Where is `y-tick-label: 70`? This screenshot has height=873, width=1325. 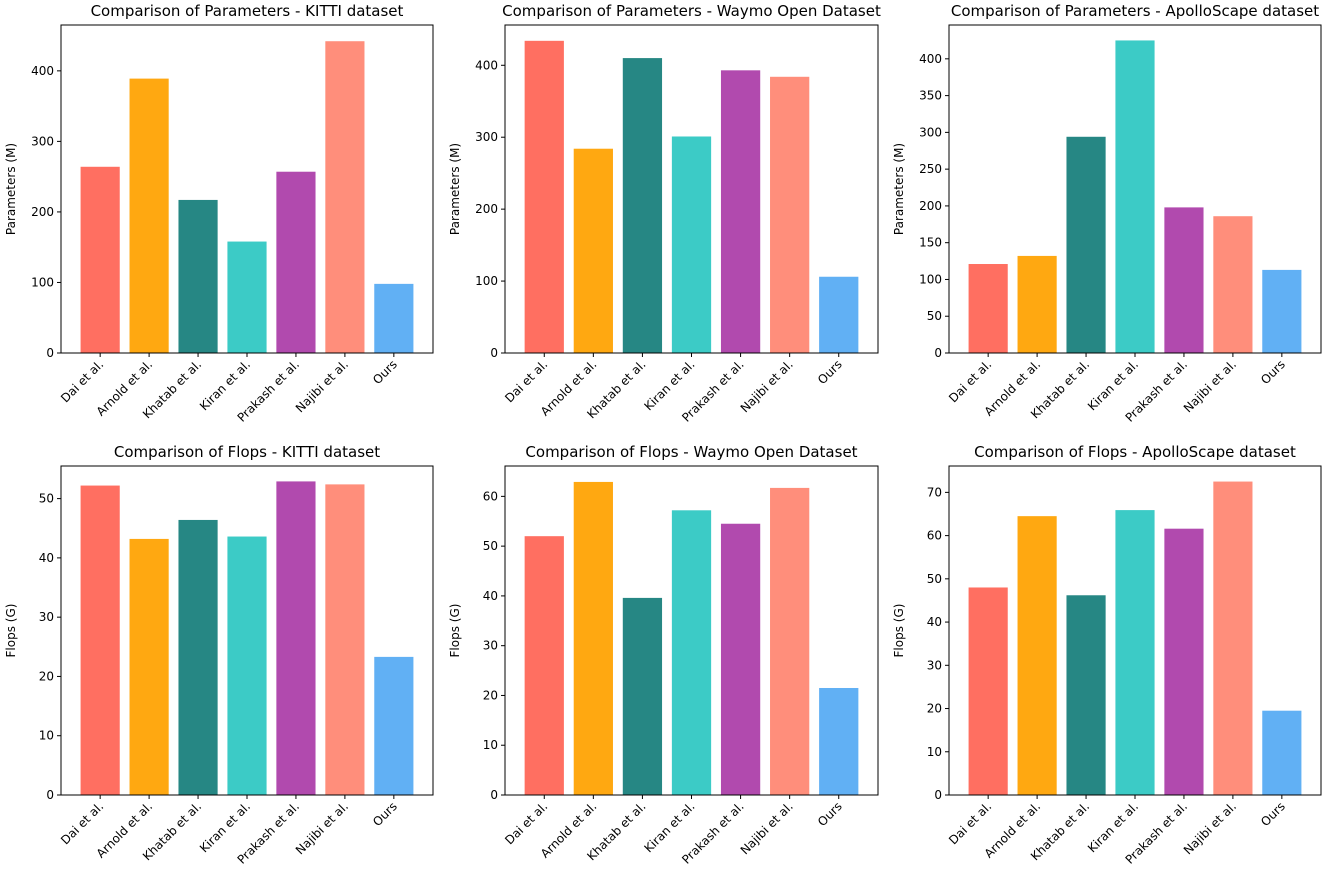 y-tick-label: 70 is located at coordinates (934, 492).